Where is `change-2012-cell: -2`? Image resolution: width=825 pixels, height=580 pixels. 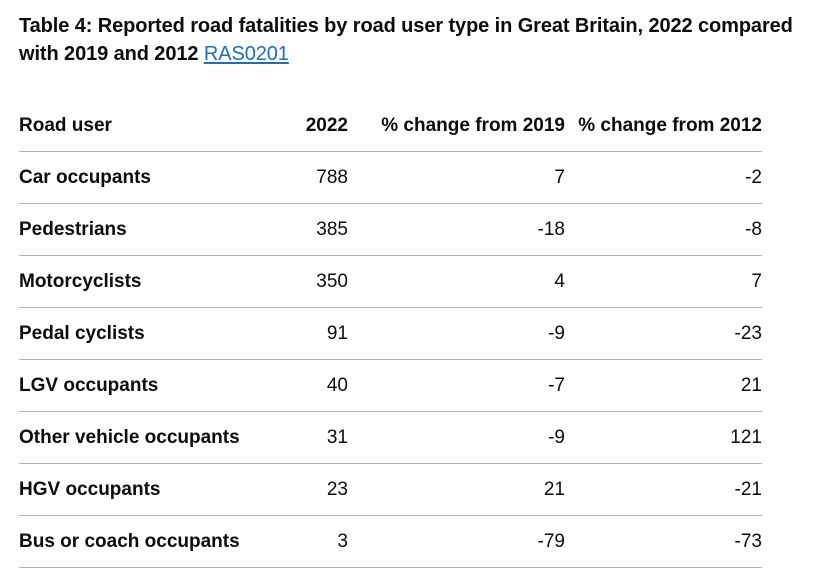 change-2012-cell: -2 is located at coordinates (663, 177).